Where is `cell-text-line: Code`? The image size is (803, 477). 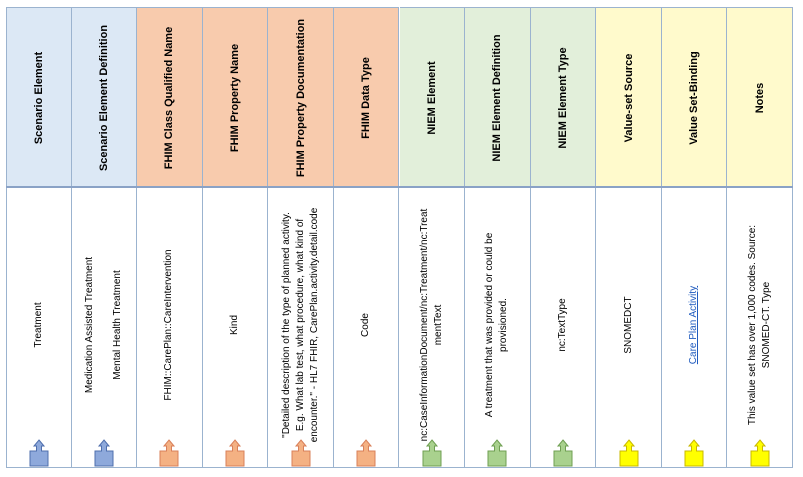
cell-text-line: Code is located at coordinates (366, 325).